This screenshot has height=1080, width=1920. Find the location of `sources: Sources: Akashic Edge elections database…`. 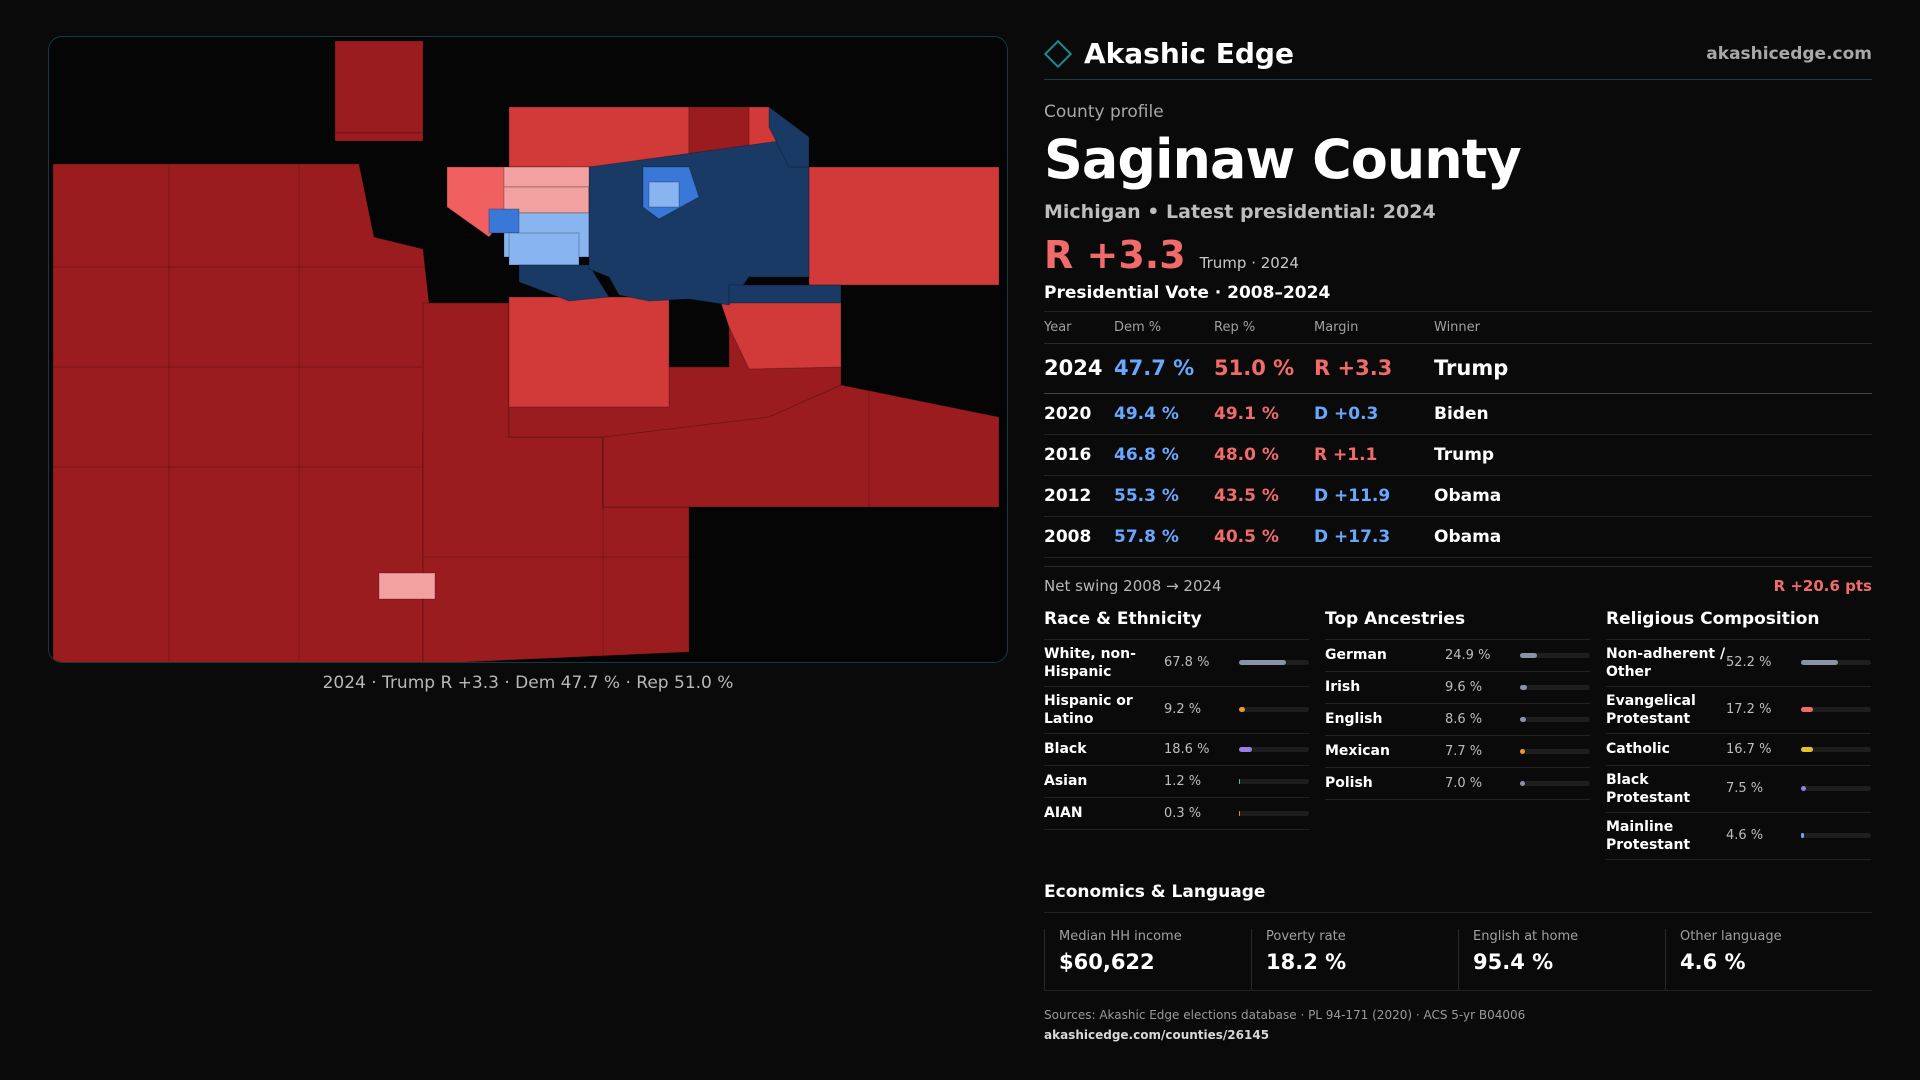

sources: Sources: Akashic Edge elections database… is located at coordinates (1284, 1025).